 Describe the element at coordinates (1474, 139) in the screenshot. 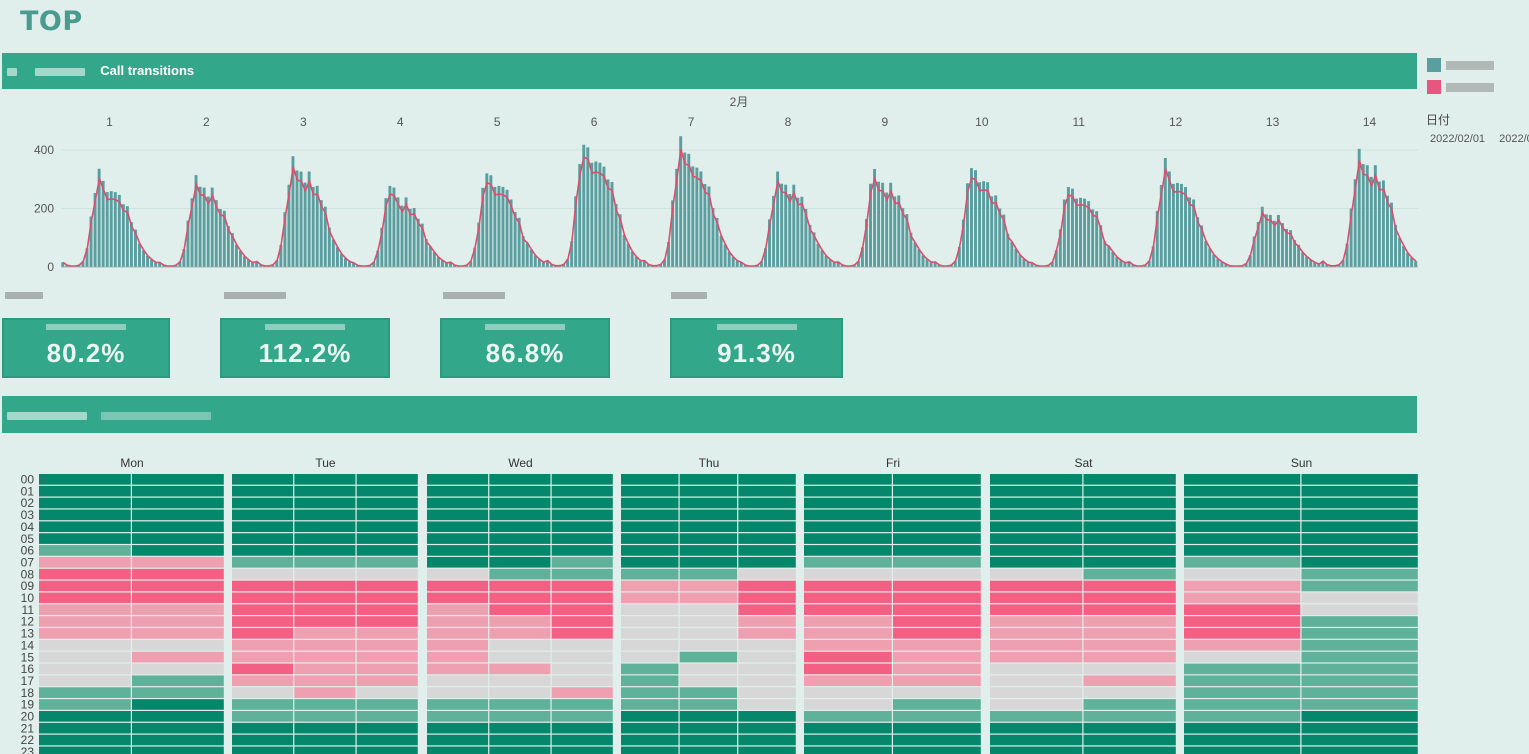

I see `date-filter-range: 2022/02/01 2022/02/14` at that location.